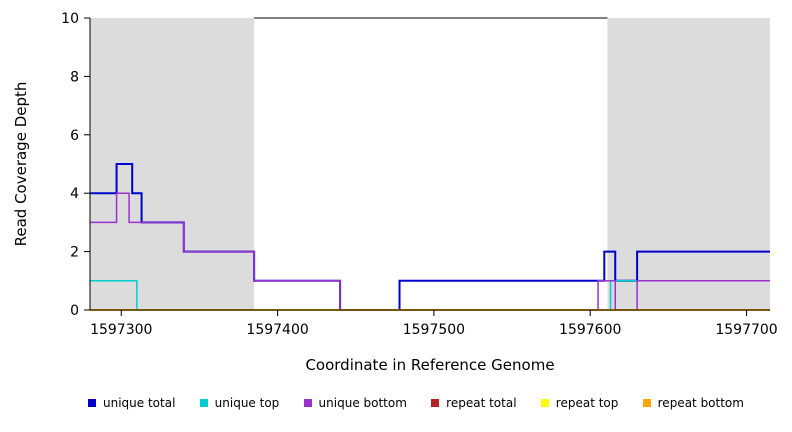  Describe the element at coordinates (74, 136) in the screenshot. I see `y-tick-label: 6` at that location.